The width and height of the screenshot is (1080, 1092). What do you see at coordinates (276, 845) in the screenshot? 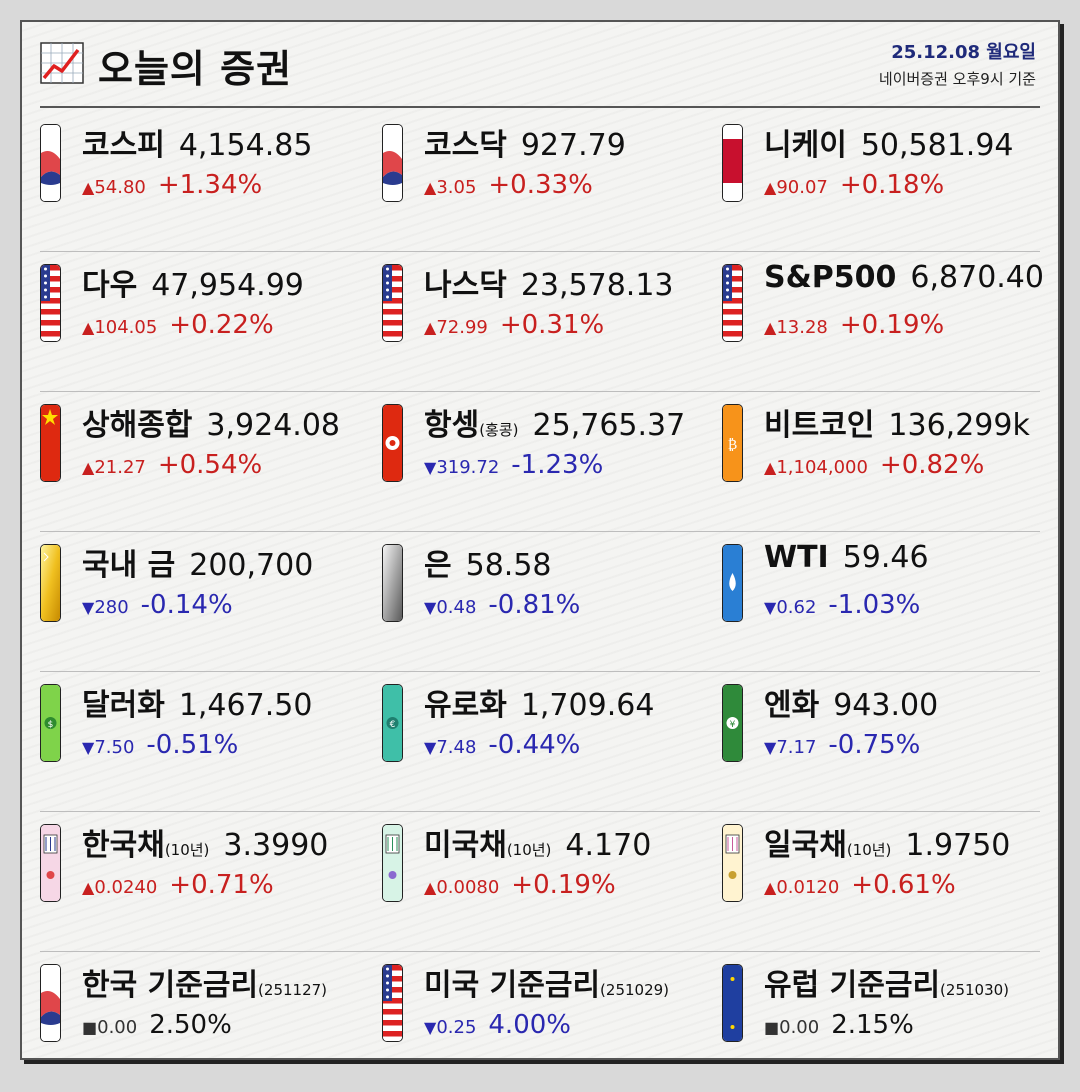
I see `quote-price: 3.3990` at bounding box center [276, 845].